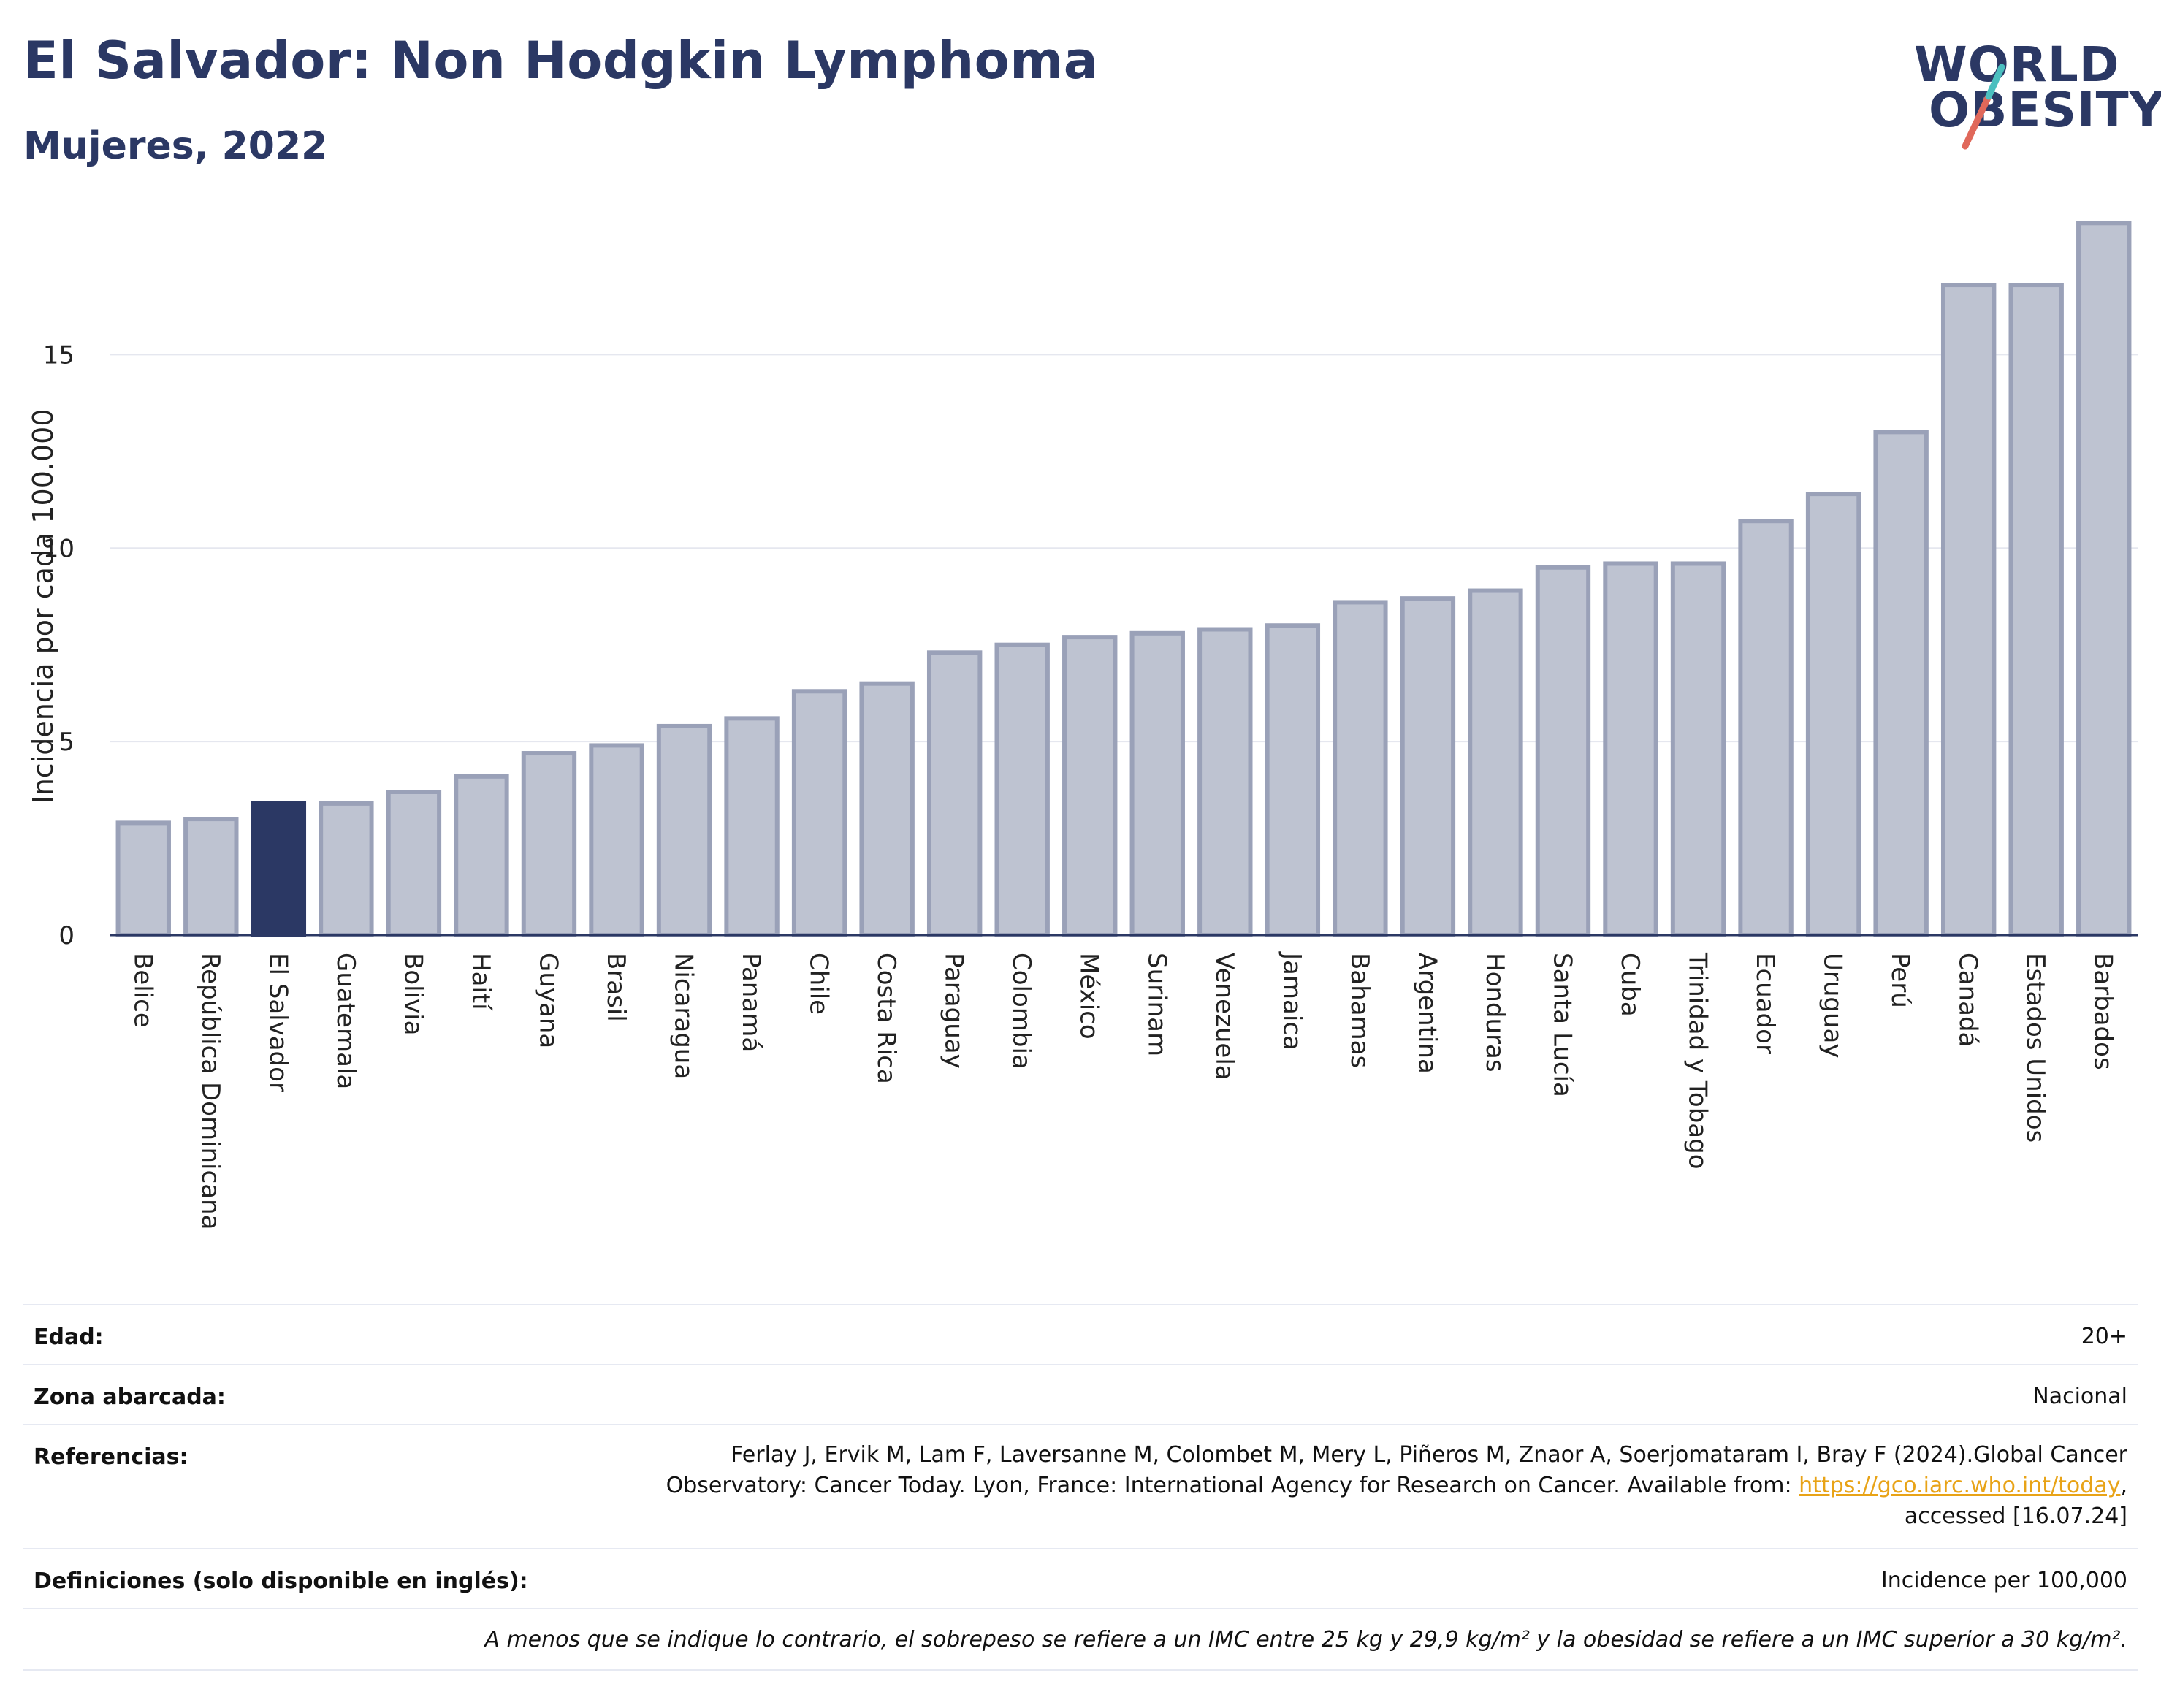  Describe the element at coordinates (2004, 1580) in the screenshot. I see `definiciones-value: Incidence per 100,000` at that location.